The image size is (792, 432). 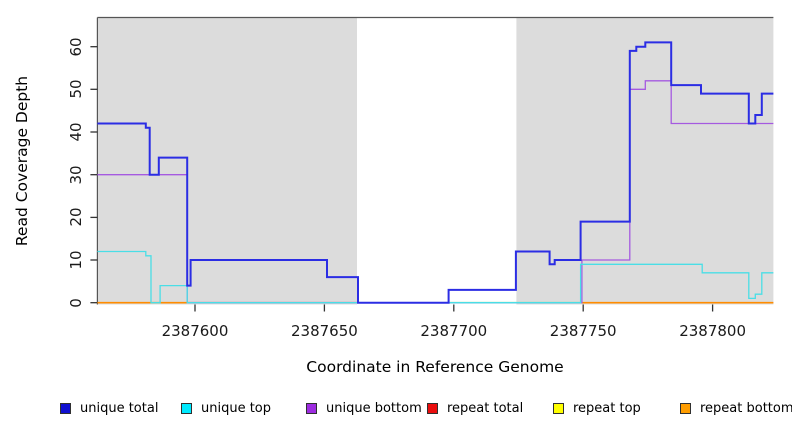 I want to click on legend-item: repeat total, so click(x=475, y=408).